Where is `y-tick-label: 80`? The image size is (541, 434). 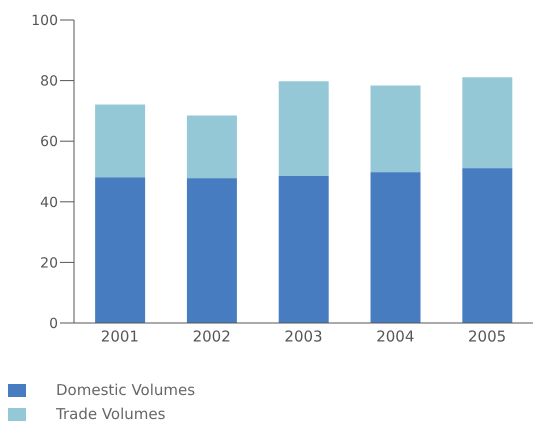
y-tick-label: 80 is located at coordinates (49, 82).